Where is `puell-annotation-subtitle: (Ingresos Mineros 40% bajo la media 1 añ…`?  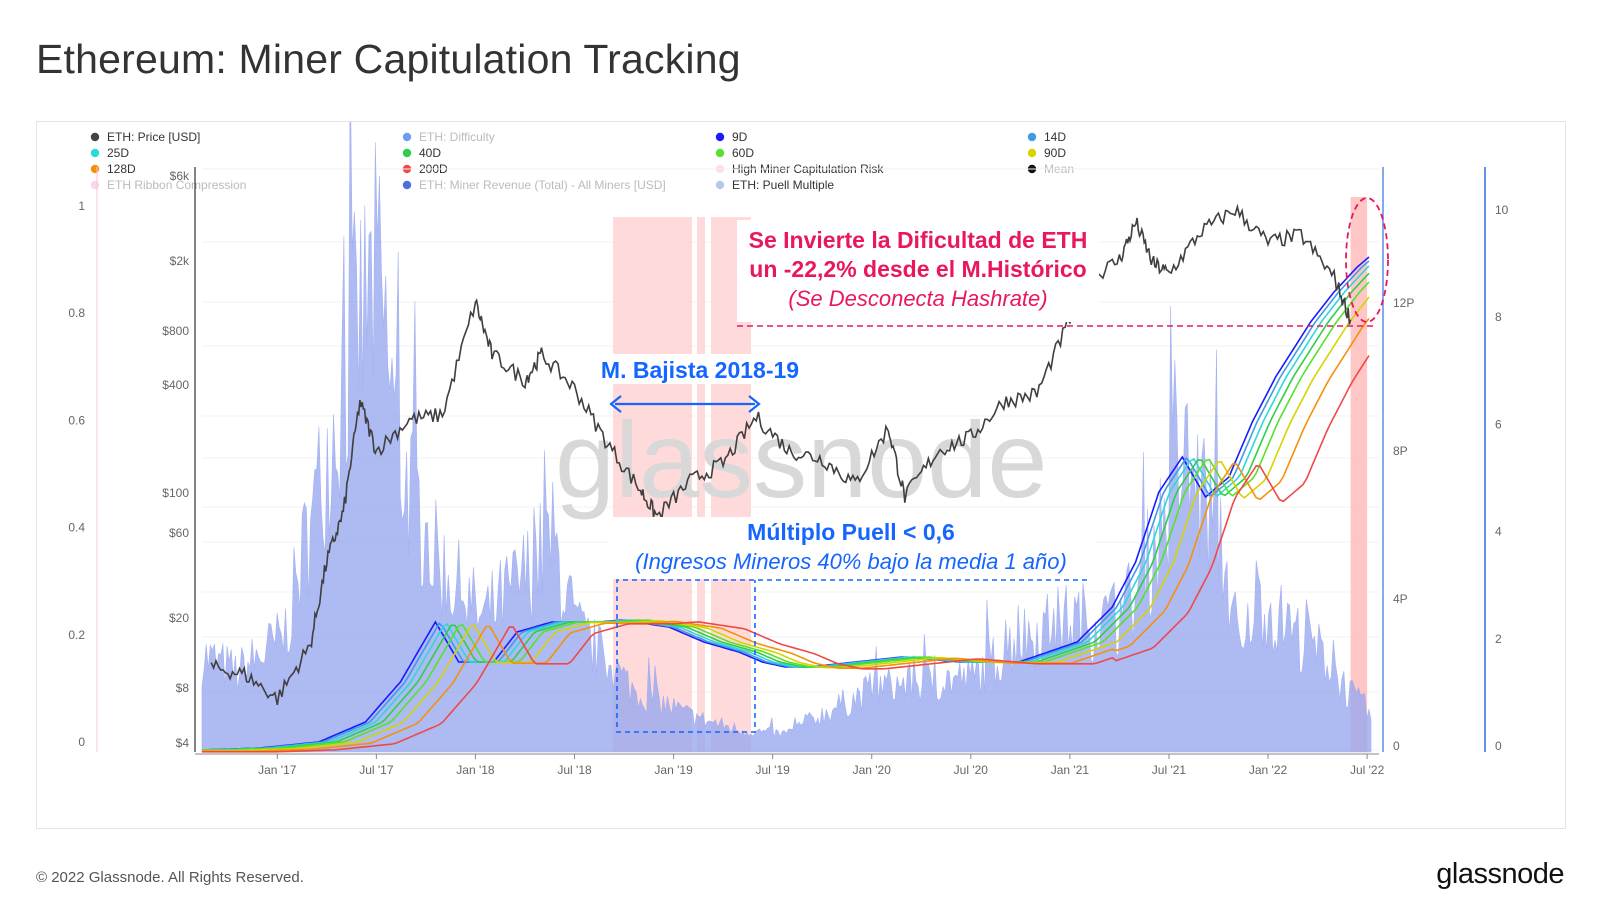
puell-annotation-subtitle: (Ingresos Mineros 40% bajo la media 1 añ… is located at coordinates (851, 561).